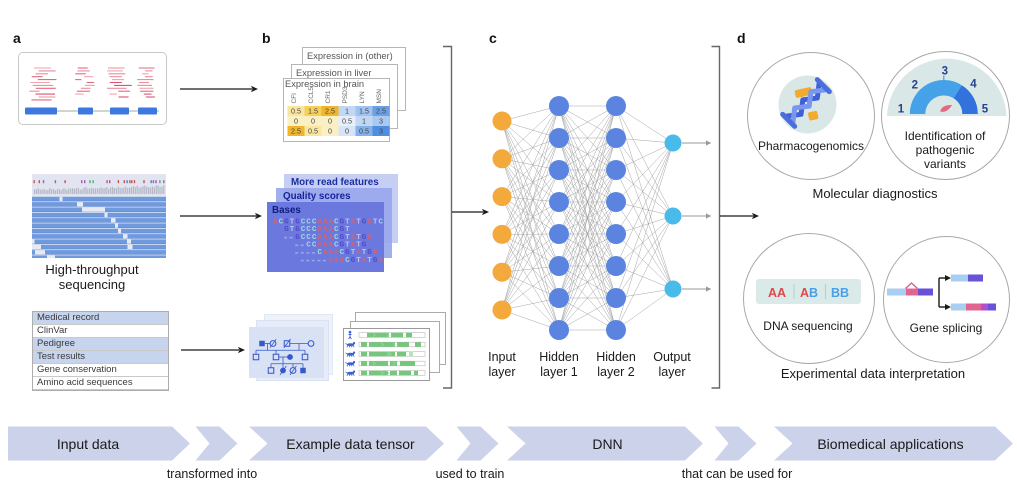 This screenshot has width=1017, height=495. I want to click on svg-text: BB, so click(840, 293).